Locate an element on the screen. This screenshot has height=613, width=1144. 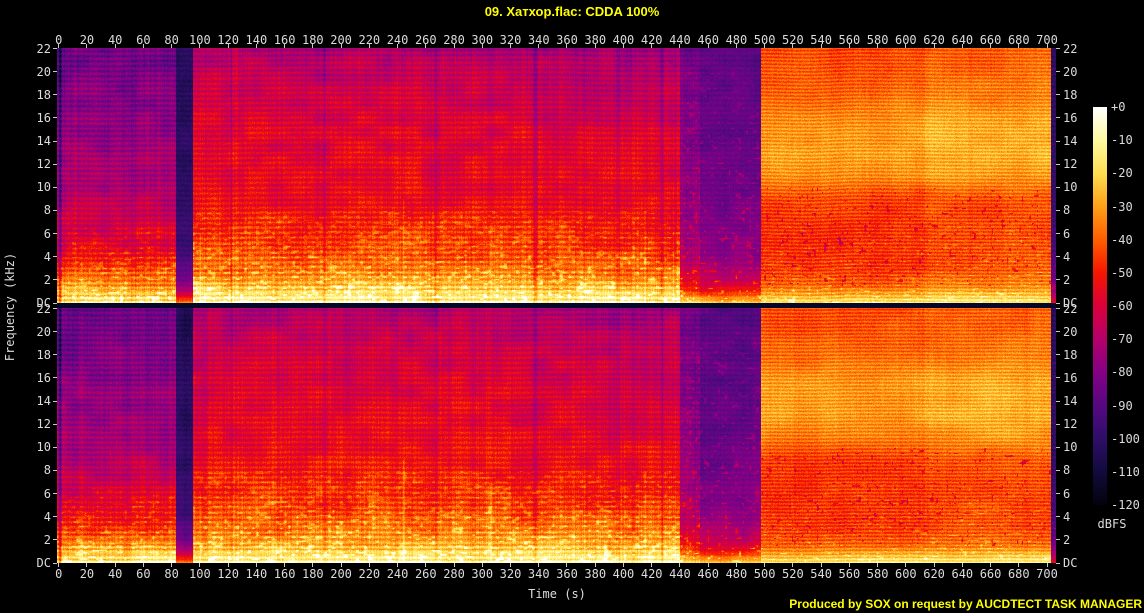
time-tick-label-top: 560 is located at coordinates (849, 40).